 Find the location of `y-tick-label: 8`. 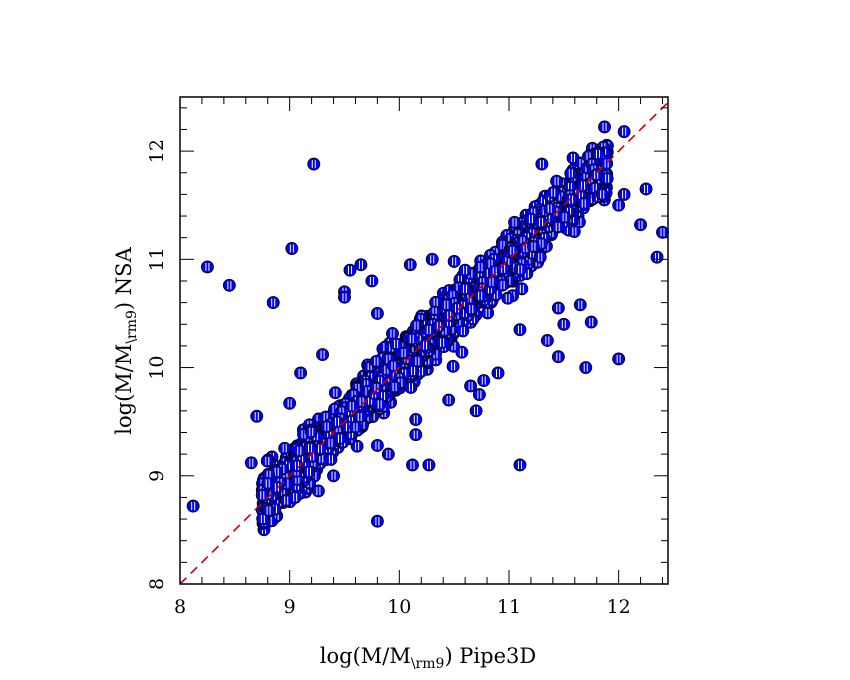

y-tick-label: 8 is located at coordinates (157, 584).